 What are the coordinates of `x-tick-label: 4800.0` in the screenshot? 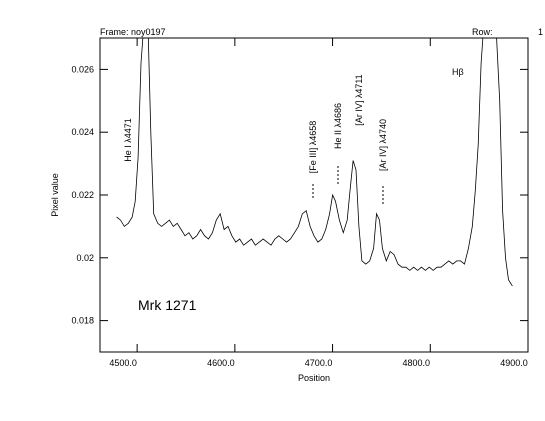 It's located at (417, 363).